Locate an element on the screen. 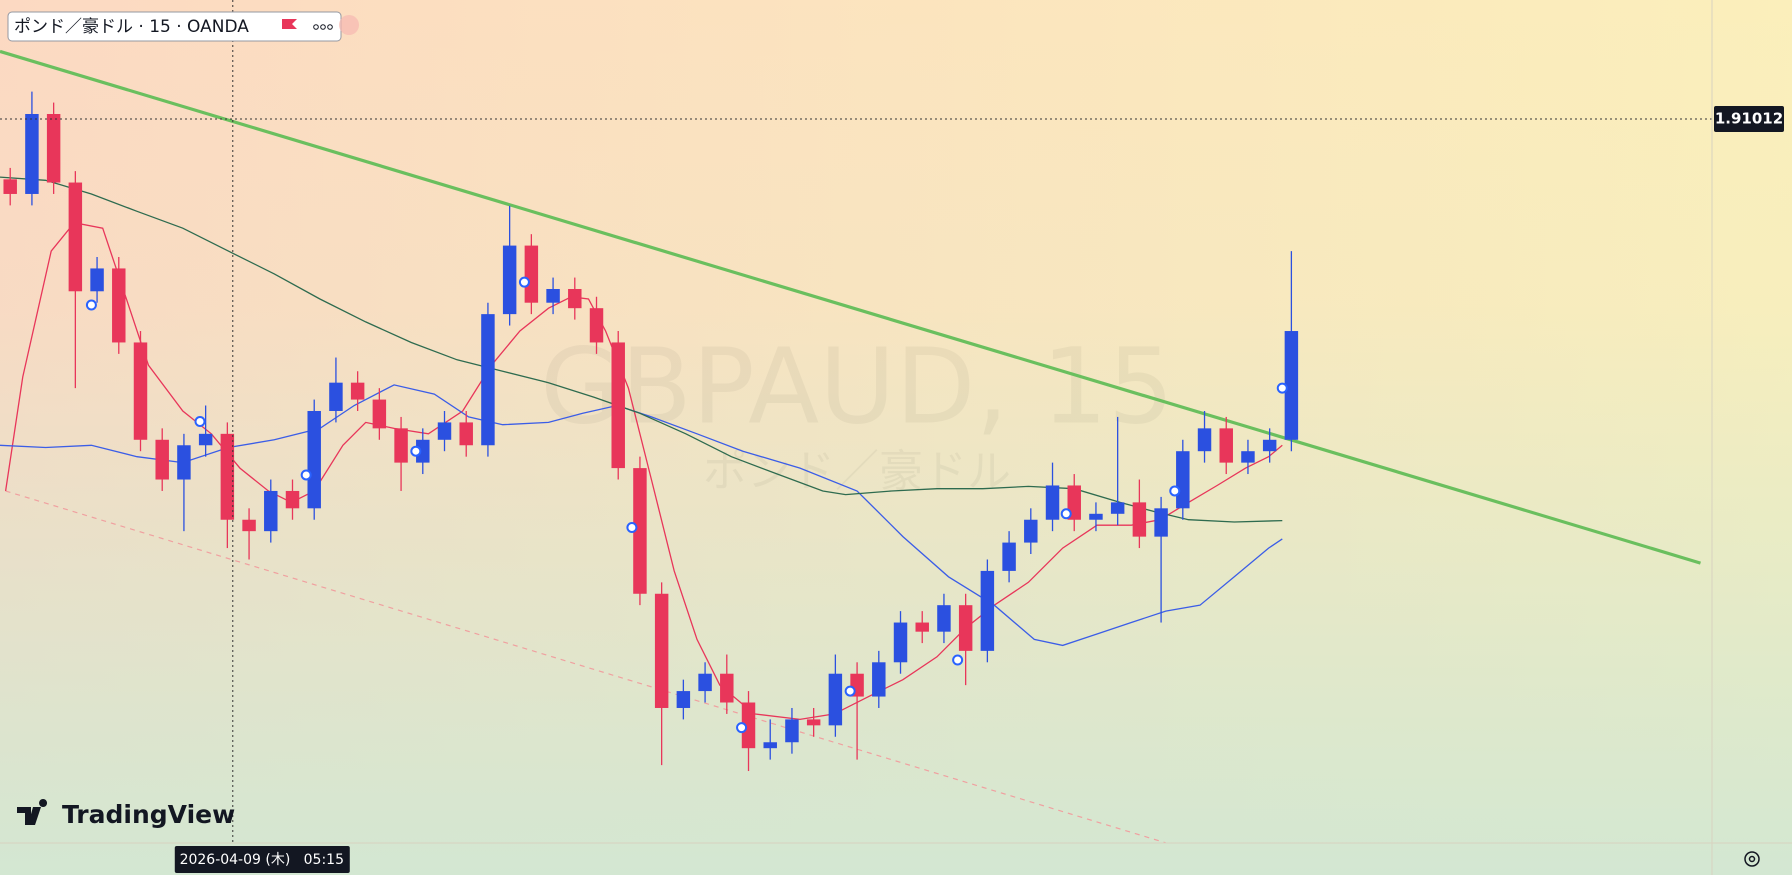  symbol-title: ポンド／豪ドル · 15 · OANDA is located at coordinates (131, 26).